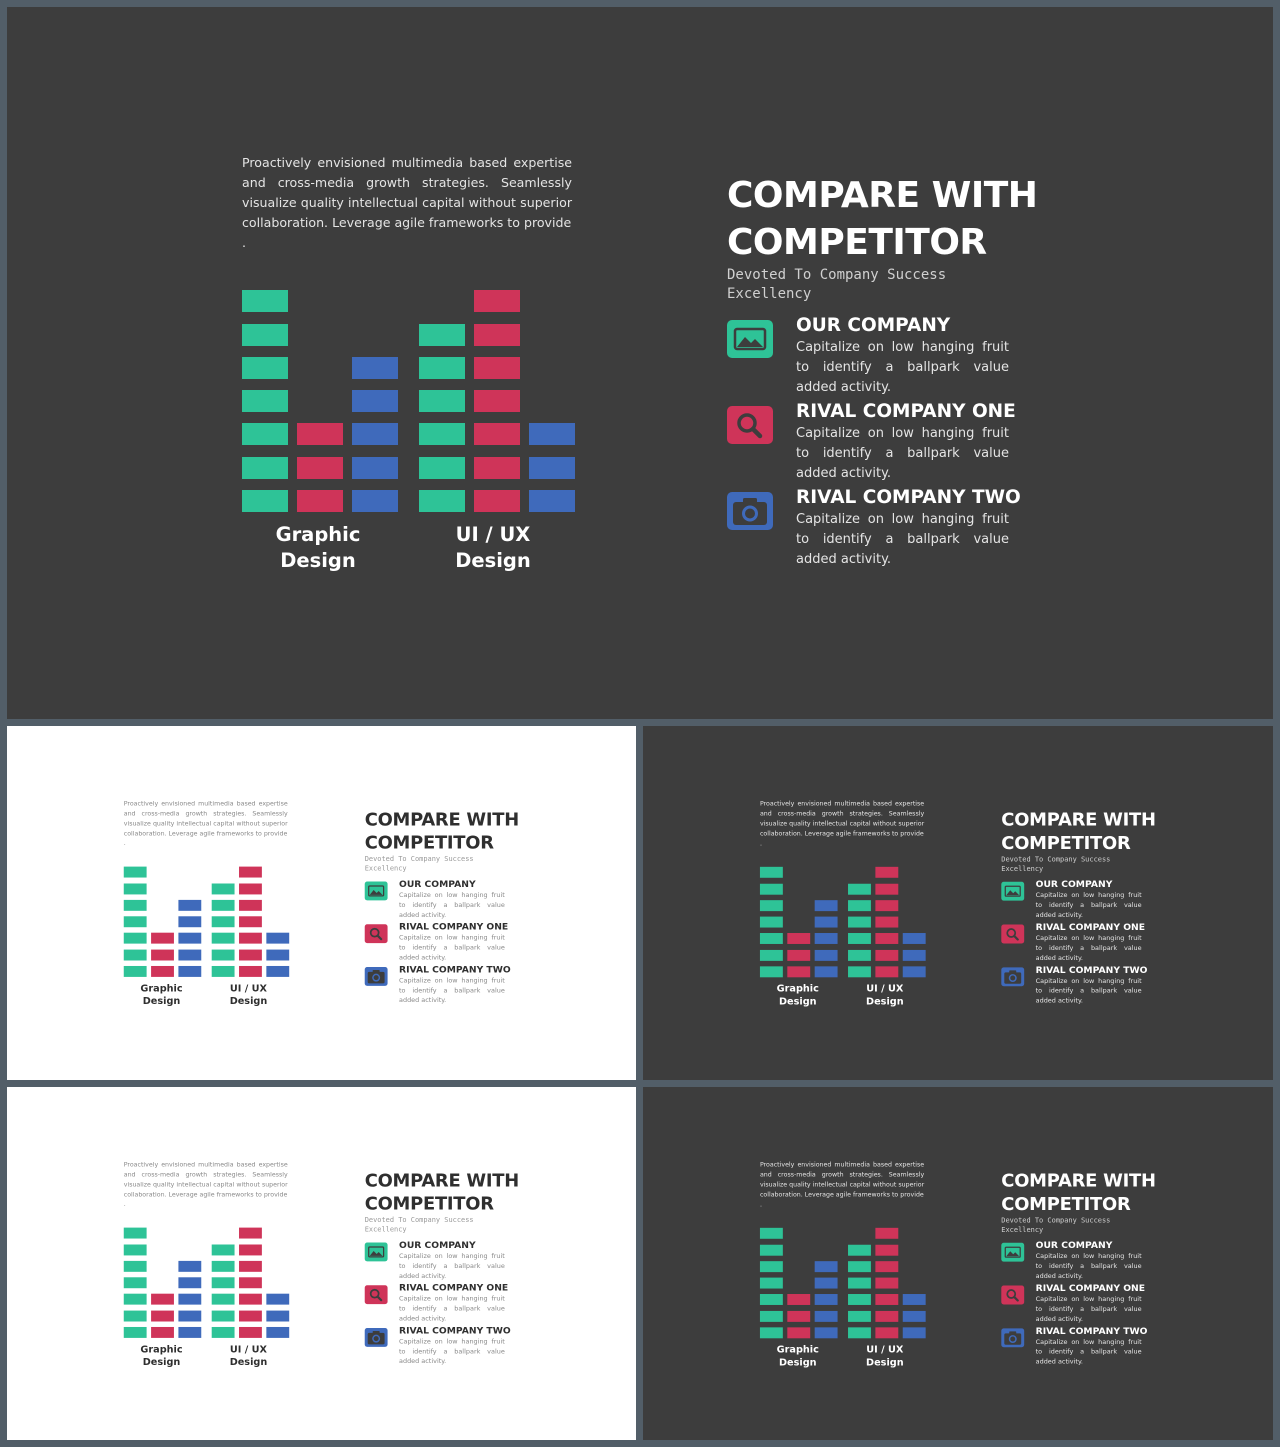 This screenshot has width=1280, height=1447. Describe the element at coordinates (248, 1355) in the screenshot. I see `bar-group-label-ui-ux-design: UI / UX Design` at that location.